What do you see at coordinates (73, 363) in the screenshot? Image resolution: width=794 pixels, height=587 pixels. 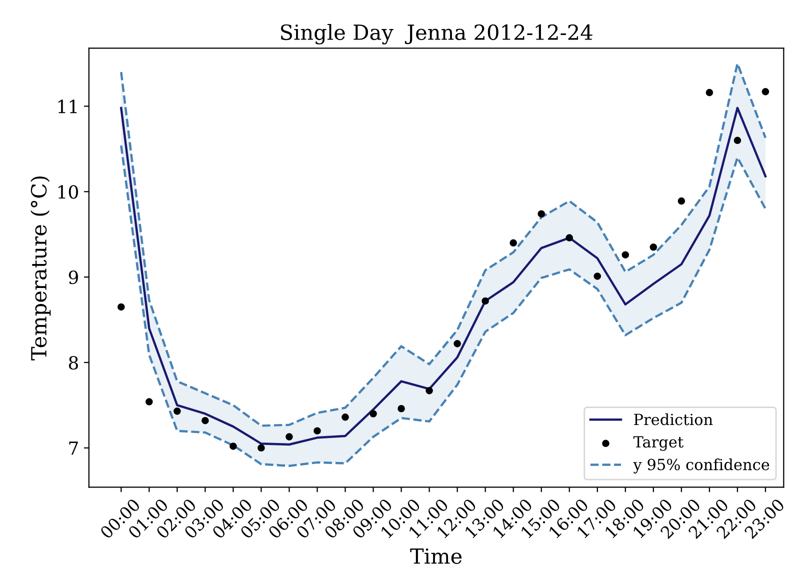 I see `y-tick-label: 8` at bounding box center [73, 363].